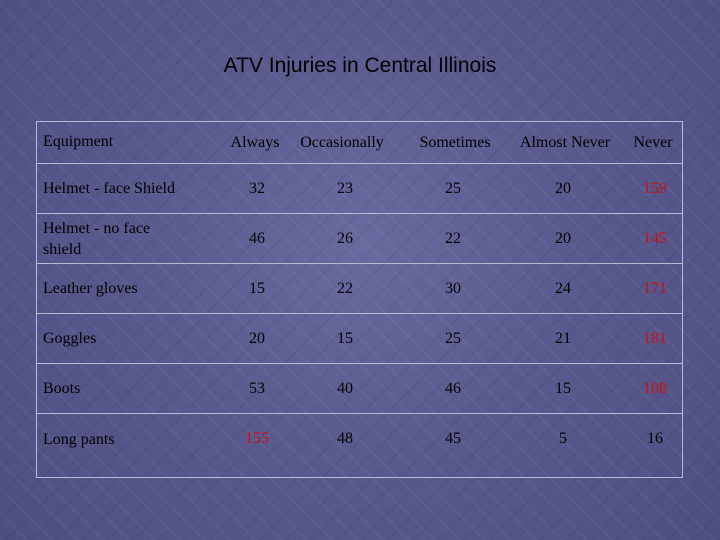 This screenshot has height=540, width=720. What do you see at coordinates (359, 189) in the screenshot?
I see `table-row: Helmet - face Shield 32 23 25 20 159` at bounding box center [359, 189].